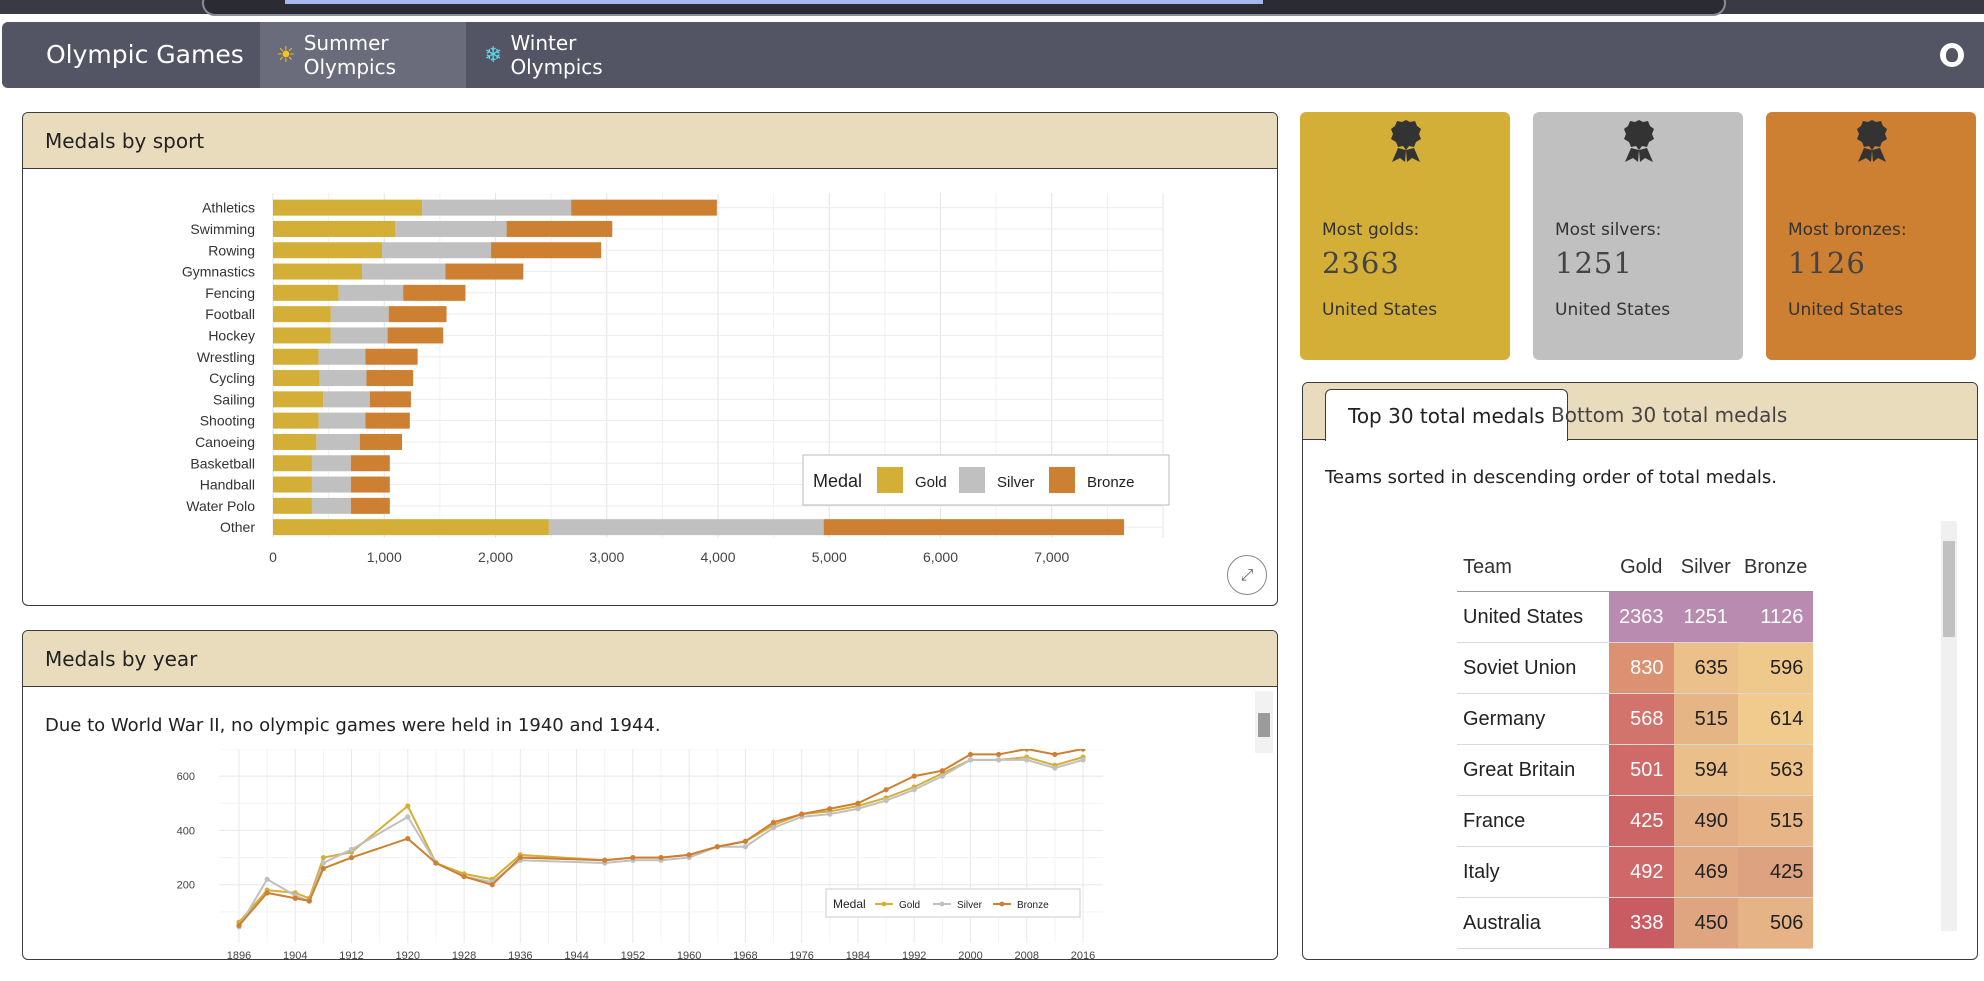  I want to click on x-tick-label: 4,000, so click(717, 557).